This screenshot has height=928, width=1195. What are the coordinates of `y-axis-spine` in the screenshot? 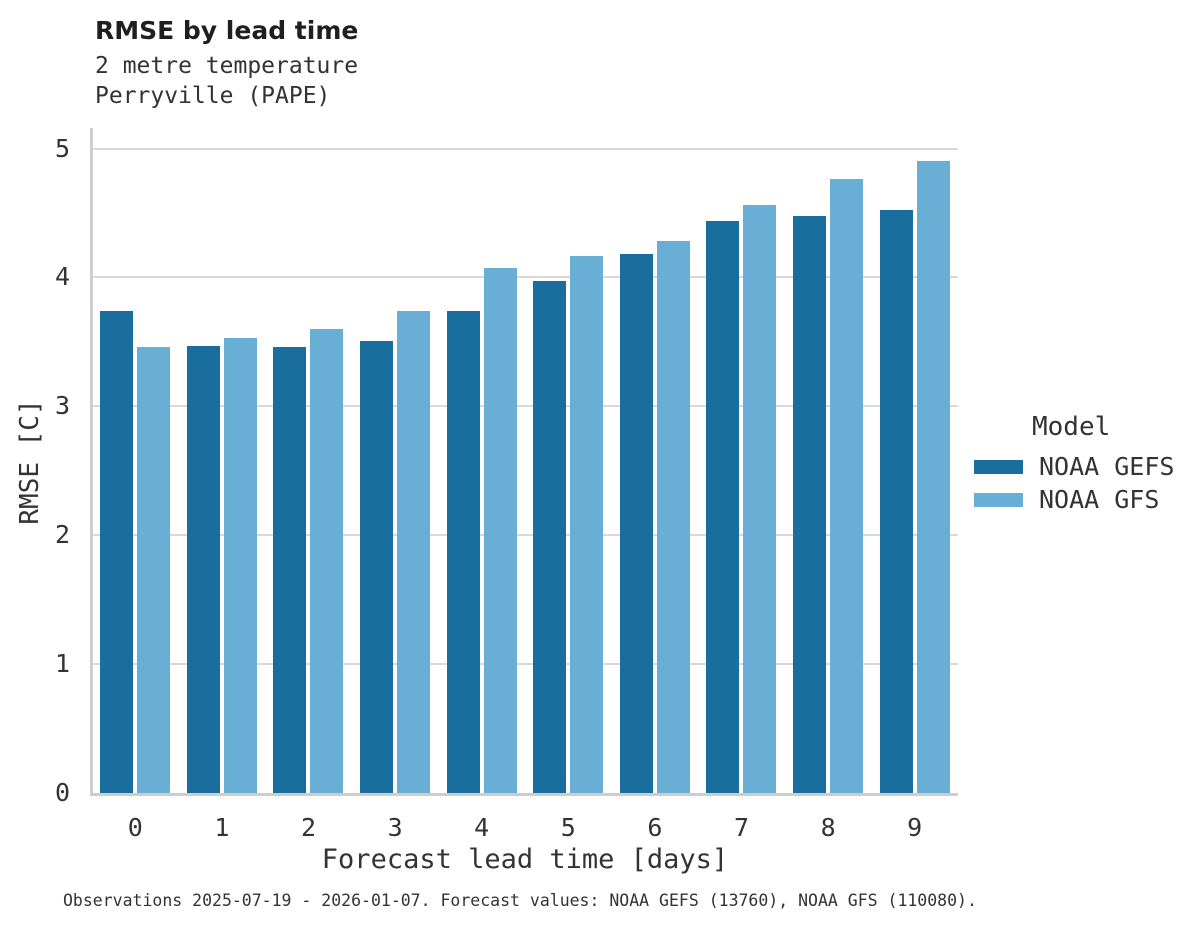 It's located at (91, 462).